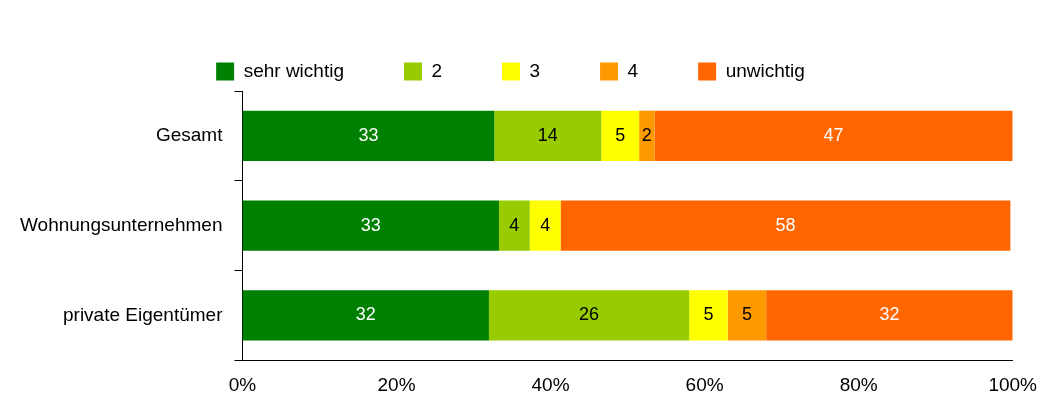 This screenshot has height=407, width=1043. Describe the element at coordinates (143, 314) in the screenshot. I see `y-tick-label: private Eigentümer` at that location.